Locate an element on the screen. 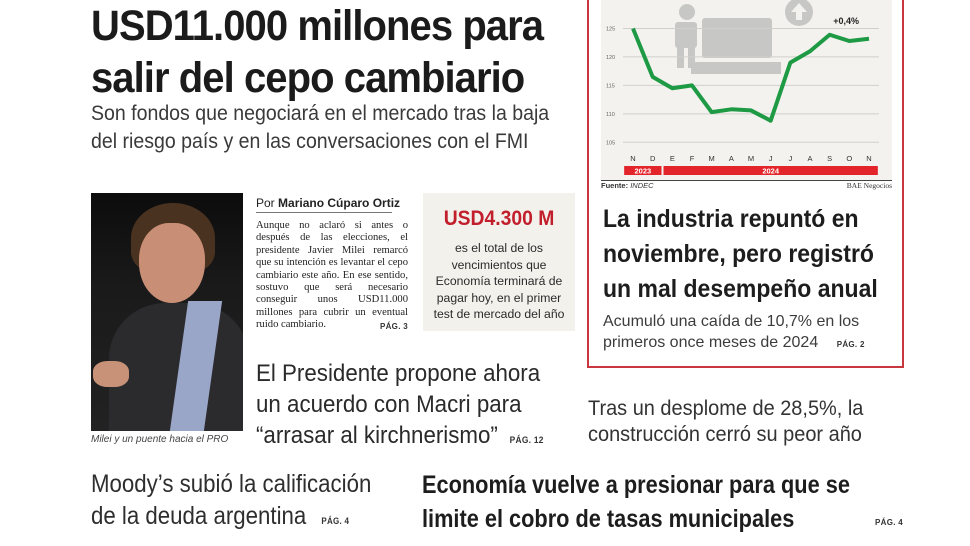 This screenshot has width=970, height=546. svg-text: O is located at coordinates (849, 158).